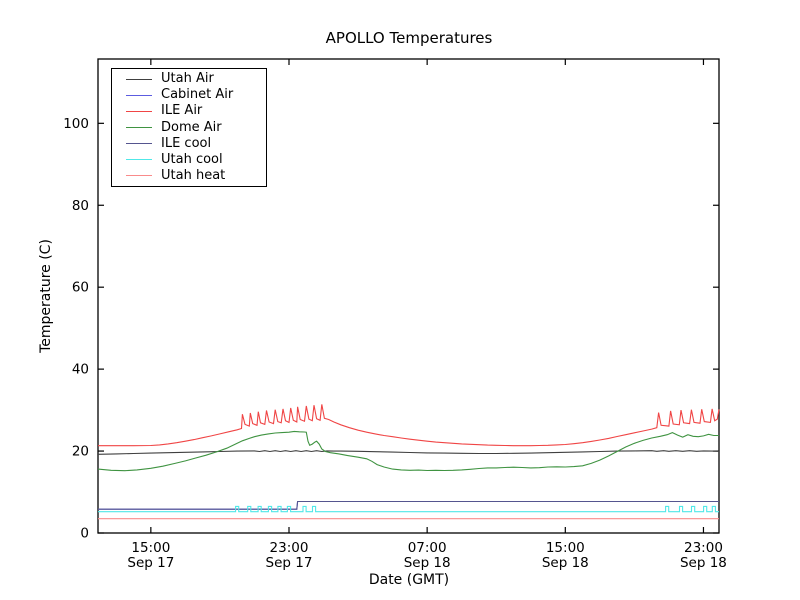 The width and height of the screenshot is (800, 600). What do you see at coordinates (80, 370) in the screenshot?
I see `y-tick-label: 40` at bounding box center [80, 370].